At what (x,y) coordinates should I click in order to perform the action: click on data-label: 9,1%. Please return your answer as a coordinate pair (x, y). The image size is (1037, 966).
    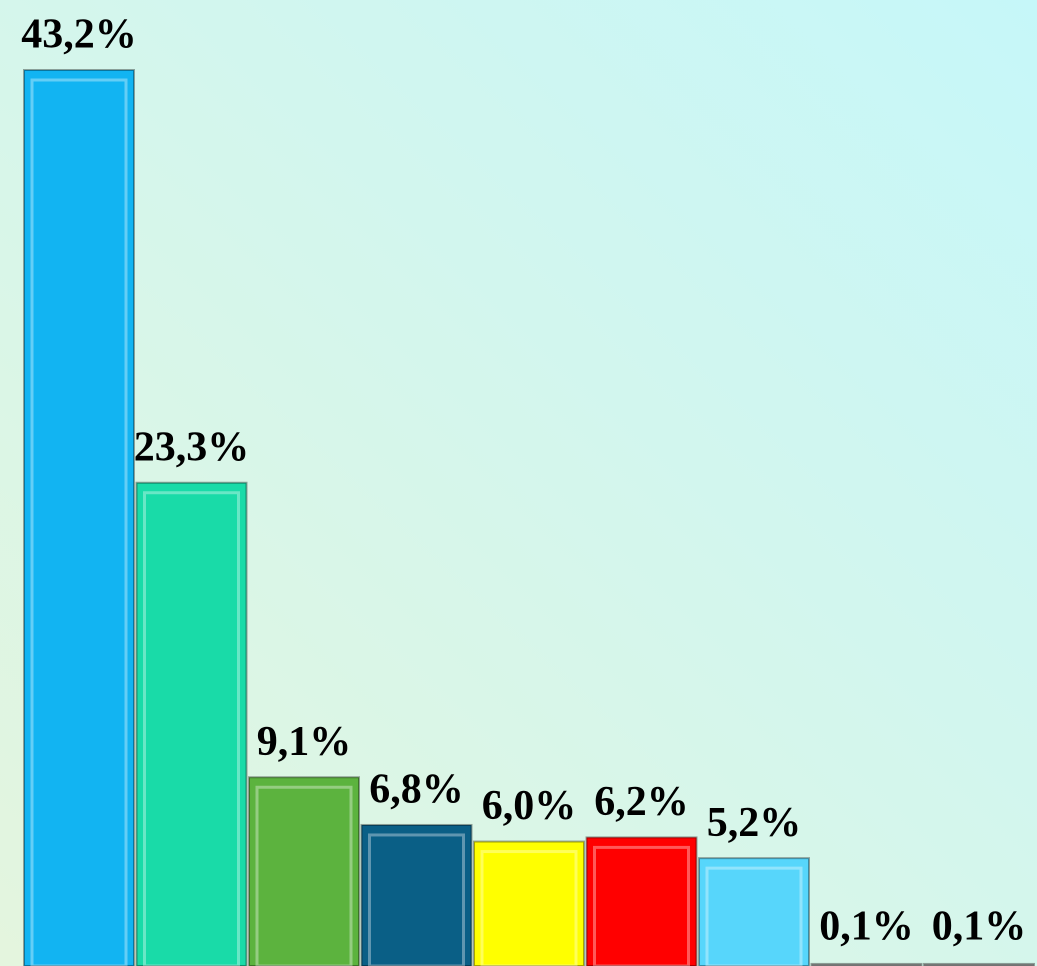
    Looking at the image, I should click on (304, 742).